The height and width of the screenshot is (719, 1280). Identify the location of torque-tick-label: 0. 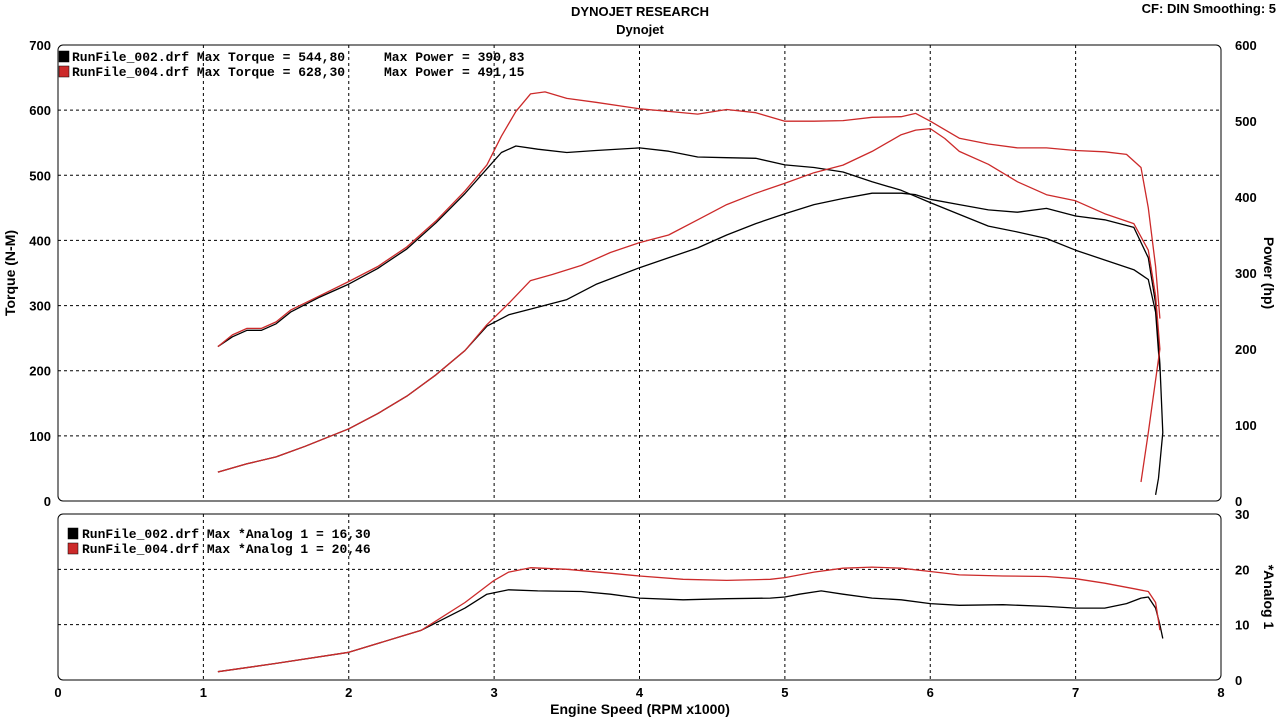
(47, 501).